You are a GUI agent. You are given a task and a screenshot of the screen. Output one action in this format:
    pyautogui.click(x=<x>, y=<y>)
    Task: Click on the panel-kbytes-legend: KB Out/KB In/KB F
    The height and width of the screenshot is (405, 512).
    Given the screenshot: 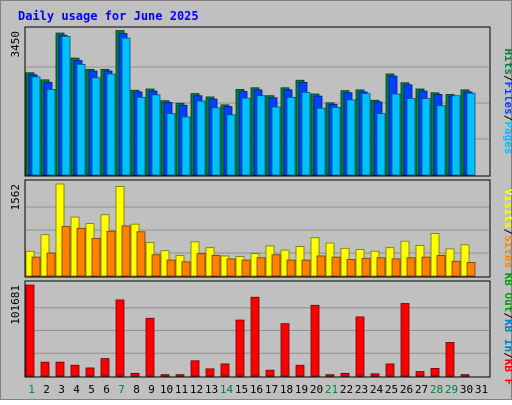 What is the action you would take?
    pyautogui.click(x=507, y=329)
    